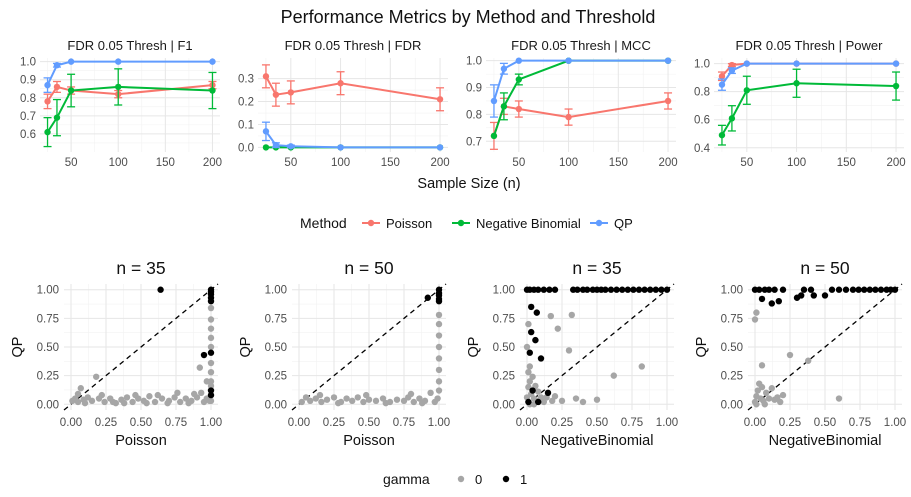 This screenshot has height=497, width=911. What do you see at coordinates (568, 163) in the screenshot?
I see `x-tick-label: 100` at bounding box center [568, 163].